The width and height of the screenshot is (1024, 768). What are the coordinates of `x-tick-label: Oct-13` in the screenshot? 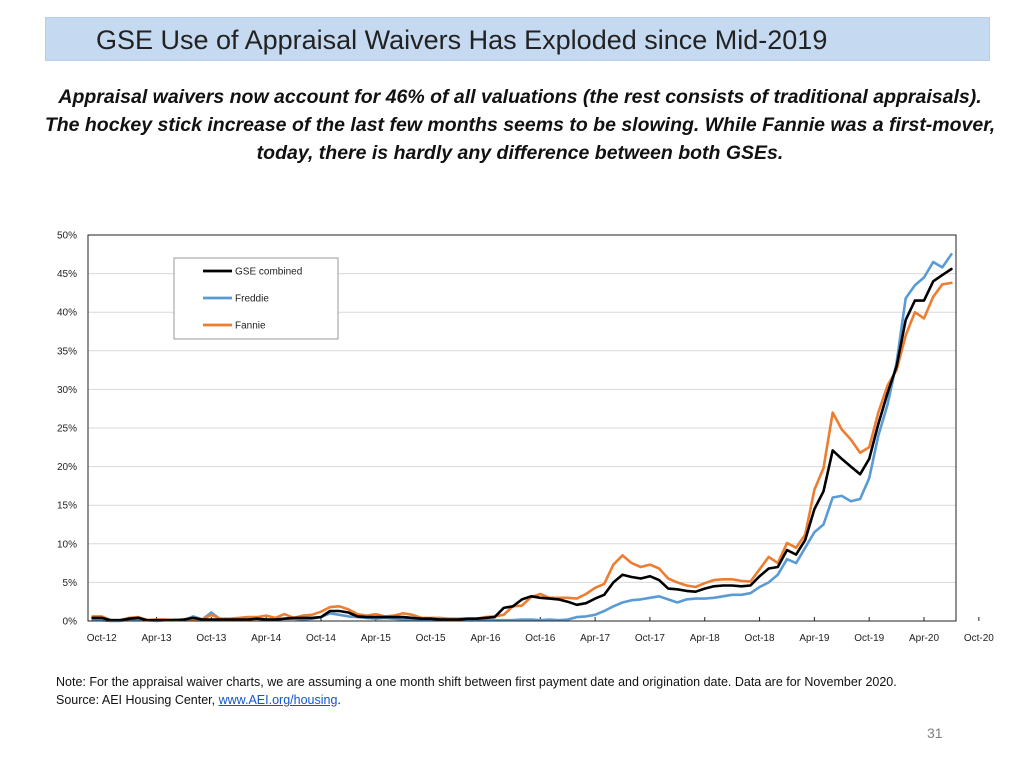 It's located at (211, 638).